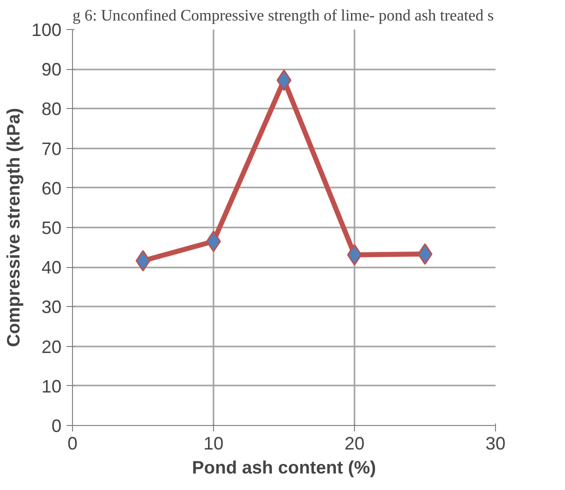 The width and height of the screenshot is (565, 490). I want to click on y-tick-label: 10, so click(51, 386).